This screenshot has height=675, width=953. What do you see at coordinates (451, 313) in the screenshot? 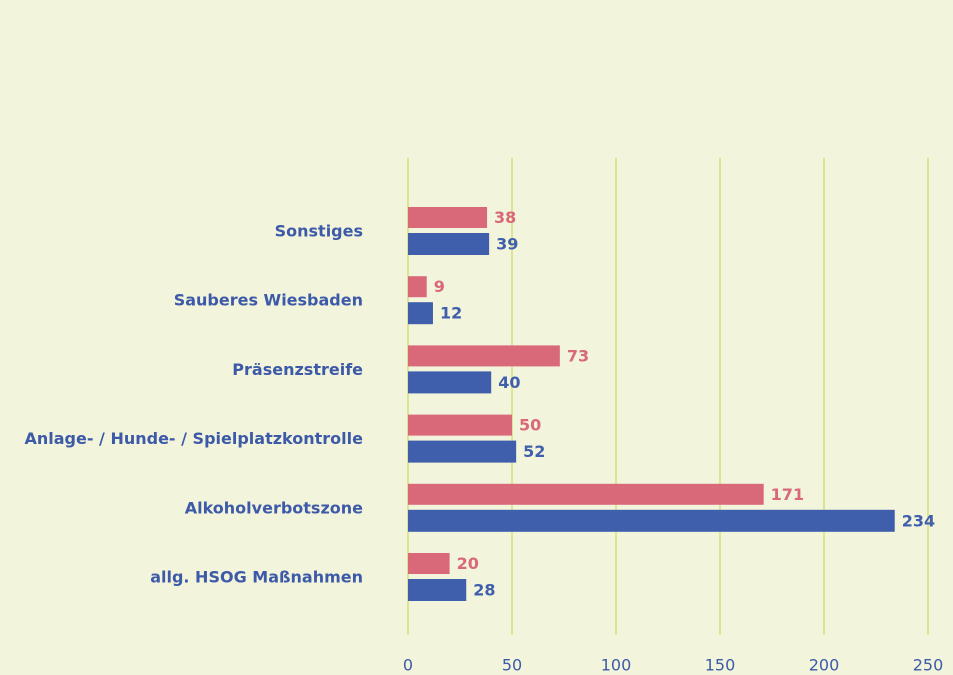
I see `value-label: 12` at bounding box center [451, 313].